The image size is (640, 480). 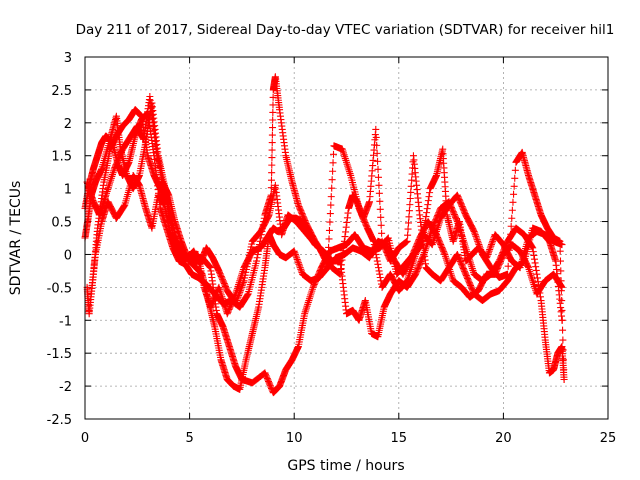 I want to click on y-tick-label: -0.5, so click(x=59, y=288).